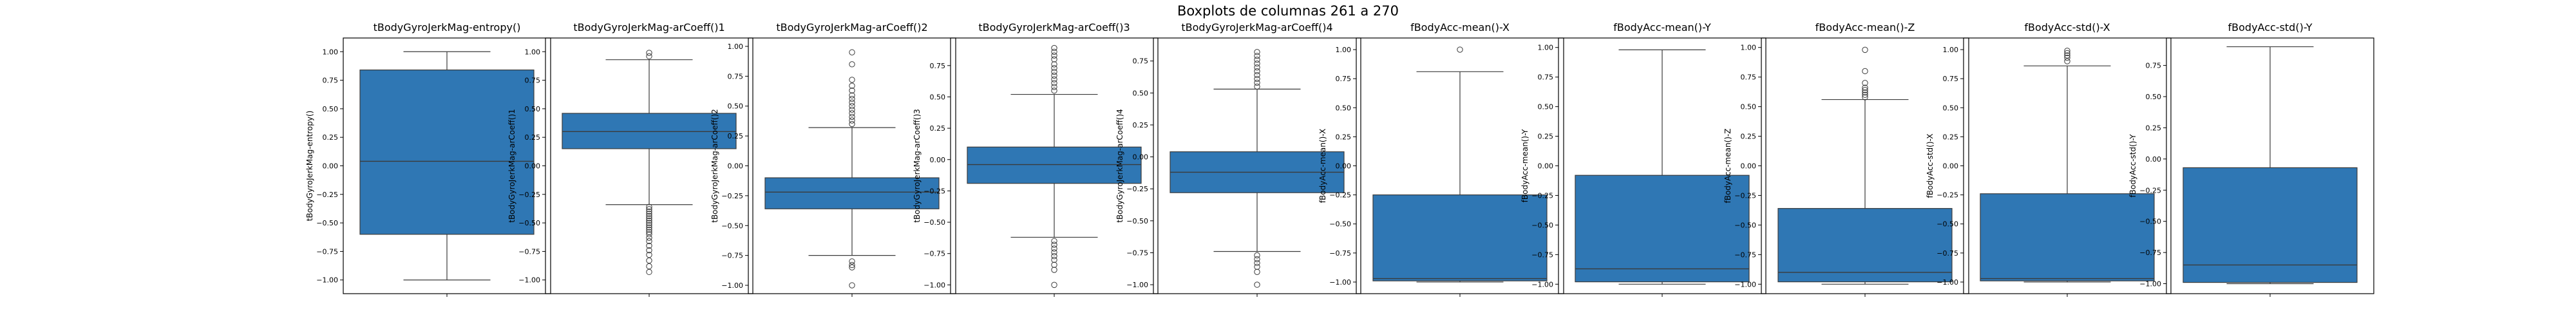 The height and width of the screenshot is (322, 2576). Describe the element at coordinates (715, 166) in the screenshot. I see `y-axis-label: tBodyGyroJerkMag-arCoeff()2` at that location.